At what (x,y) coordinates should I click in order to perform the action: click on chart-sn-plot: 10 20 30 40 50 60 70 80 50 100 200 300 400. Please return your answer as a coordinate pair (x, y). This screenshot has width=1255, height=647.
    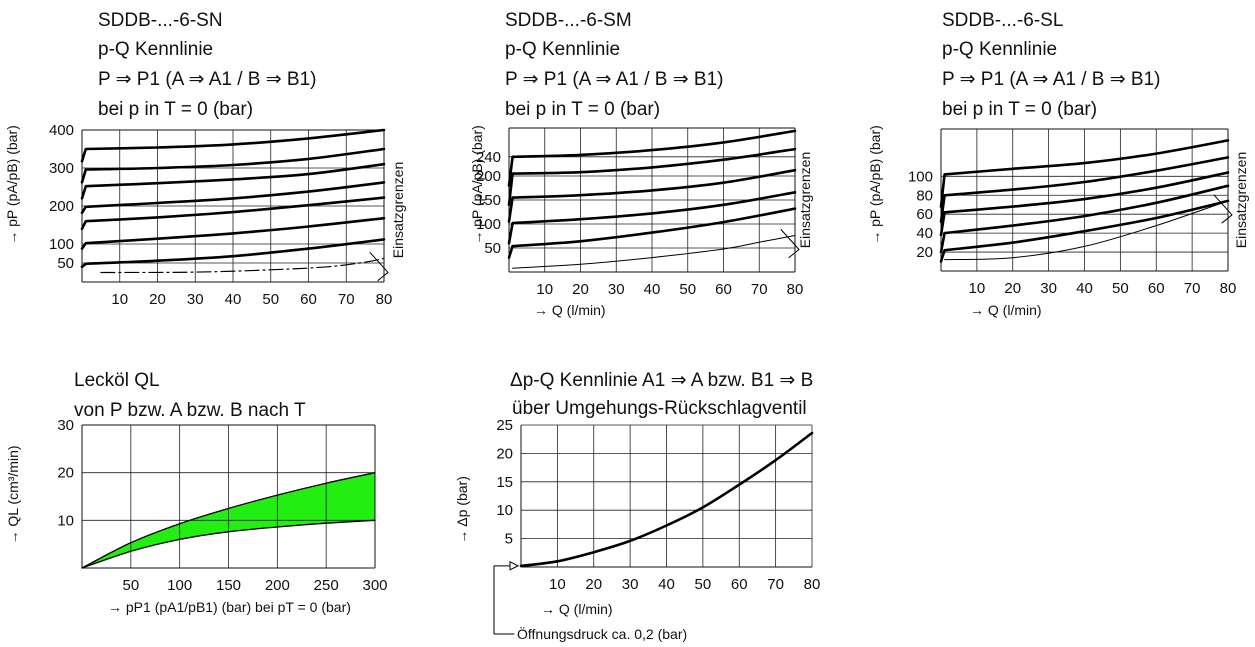
    Looking at the image, I should click on (220, 215).